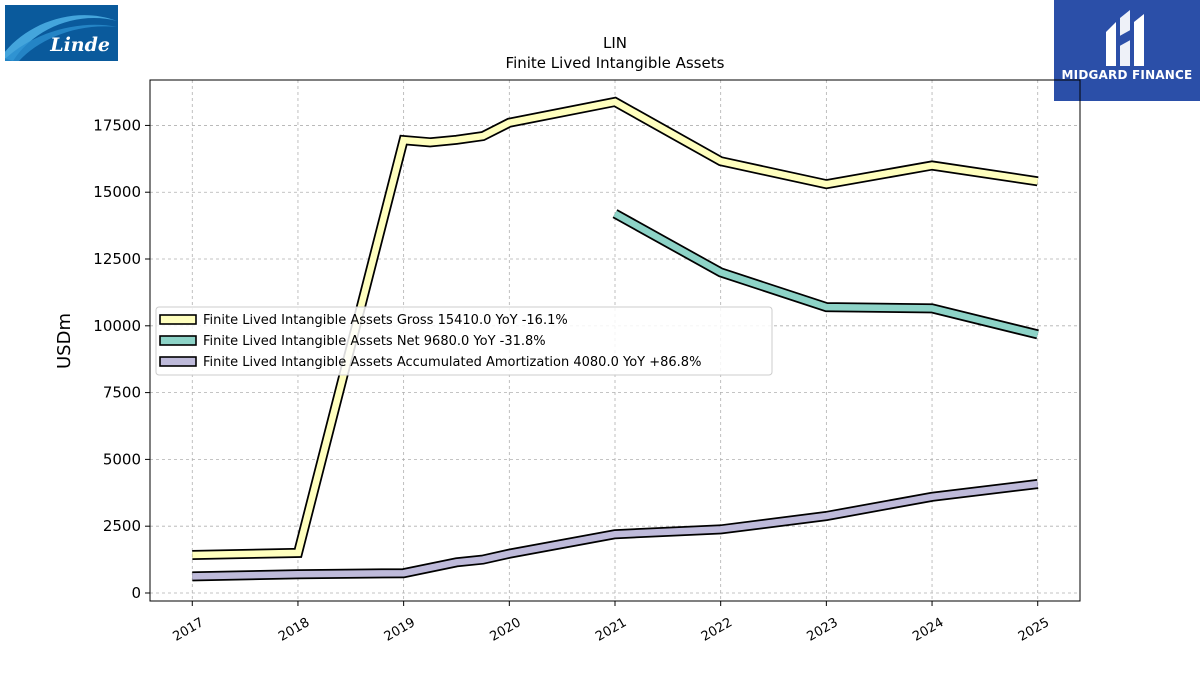 This screenshot has height=675, width=1200. I want to click on x-tick-label: 2019, so click(400, 630).